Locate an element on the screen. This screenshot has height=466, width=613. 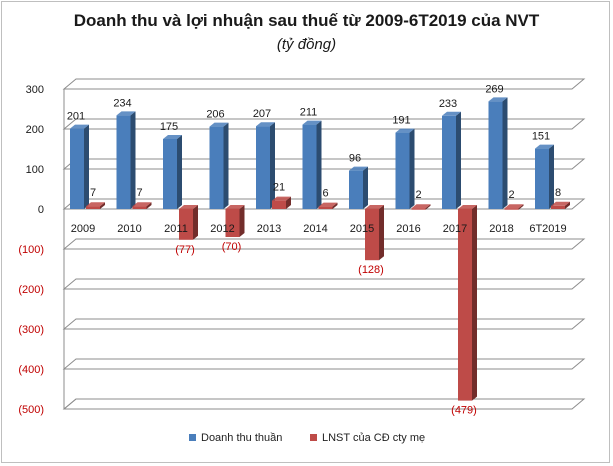
data-label-revenue: 201 is located at coordinates (76, 117).